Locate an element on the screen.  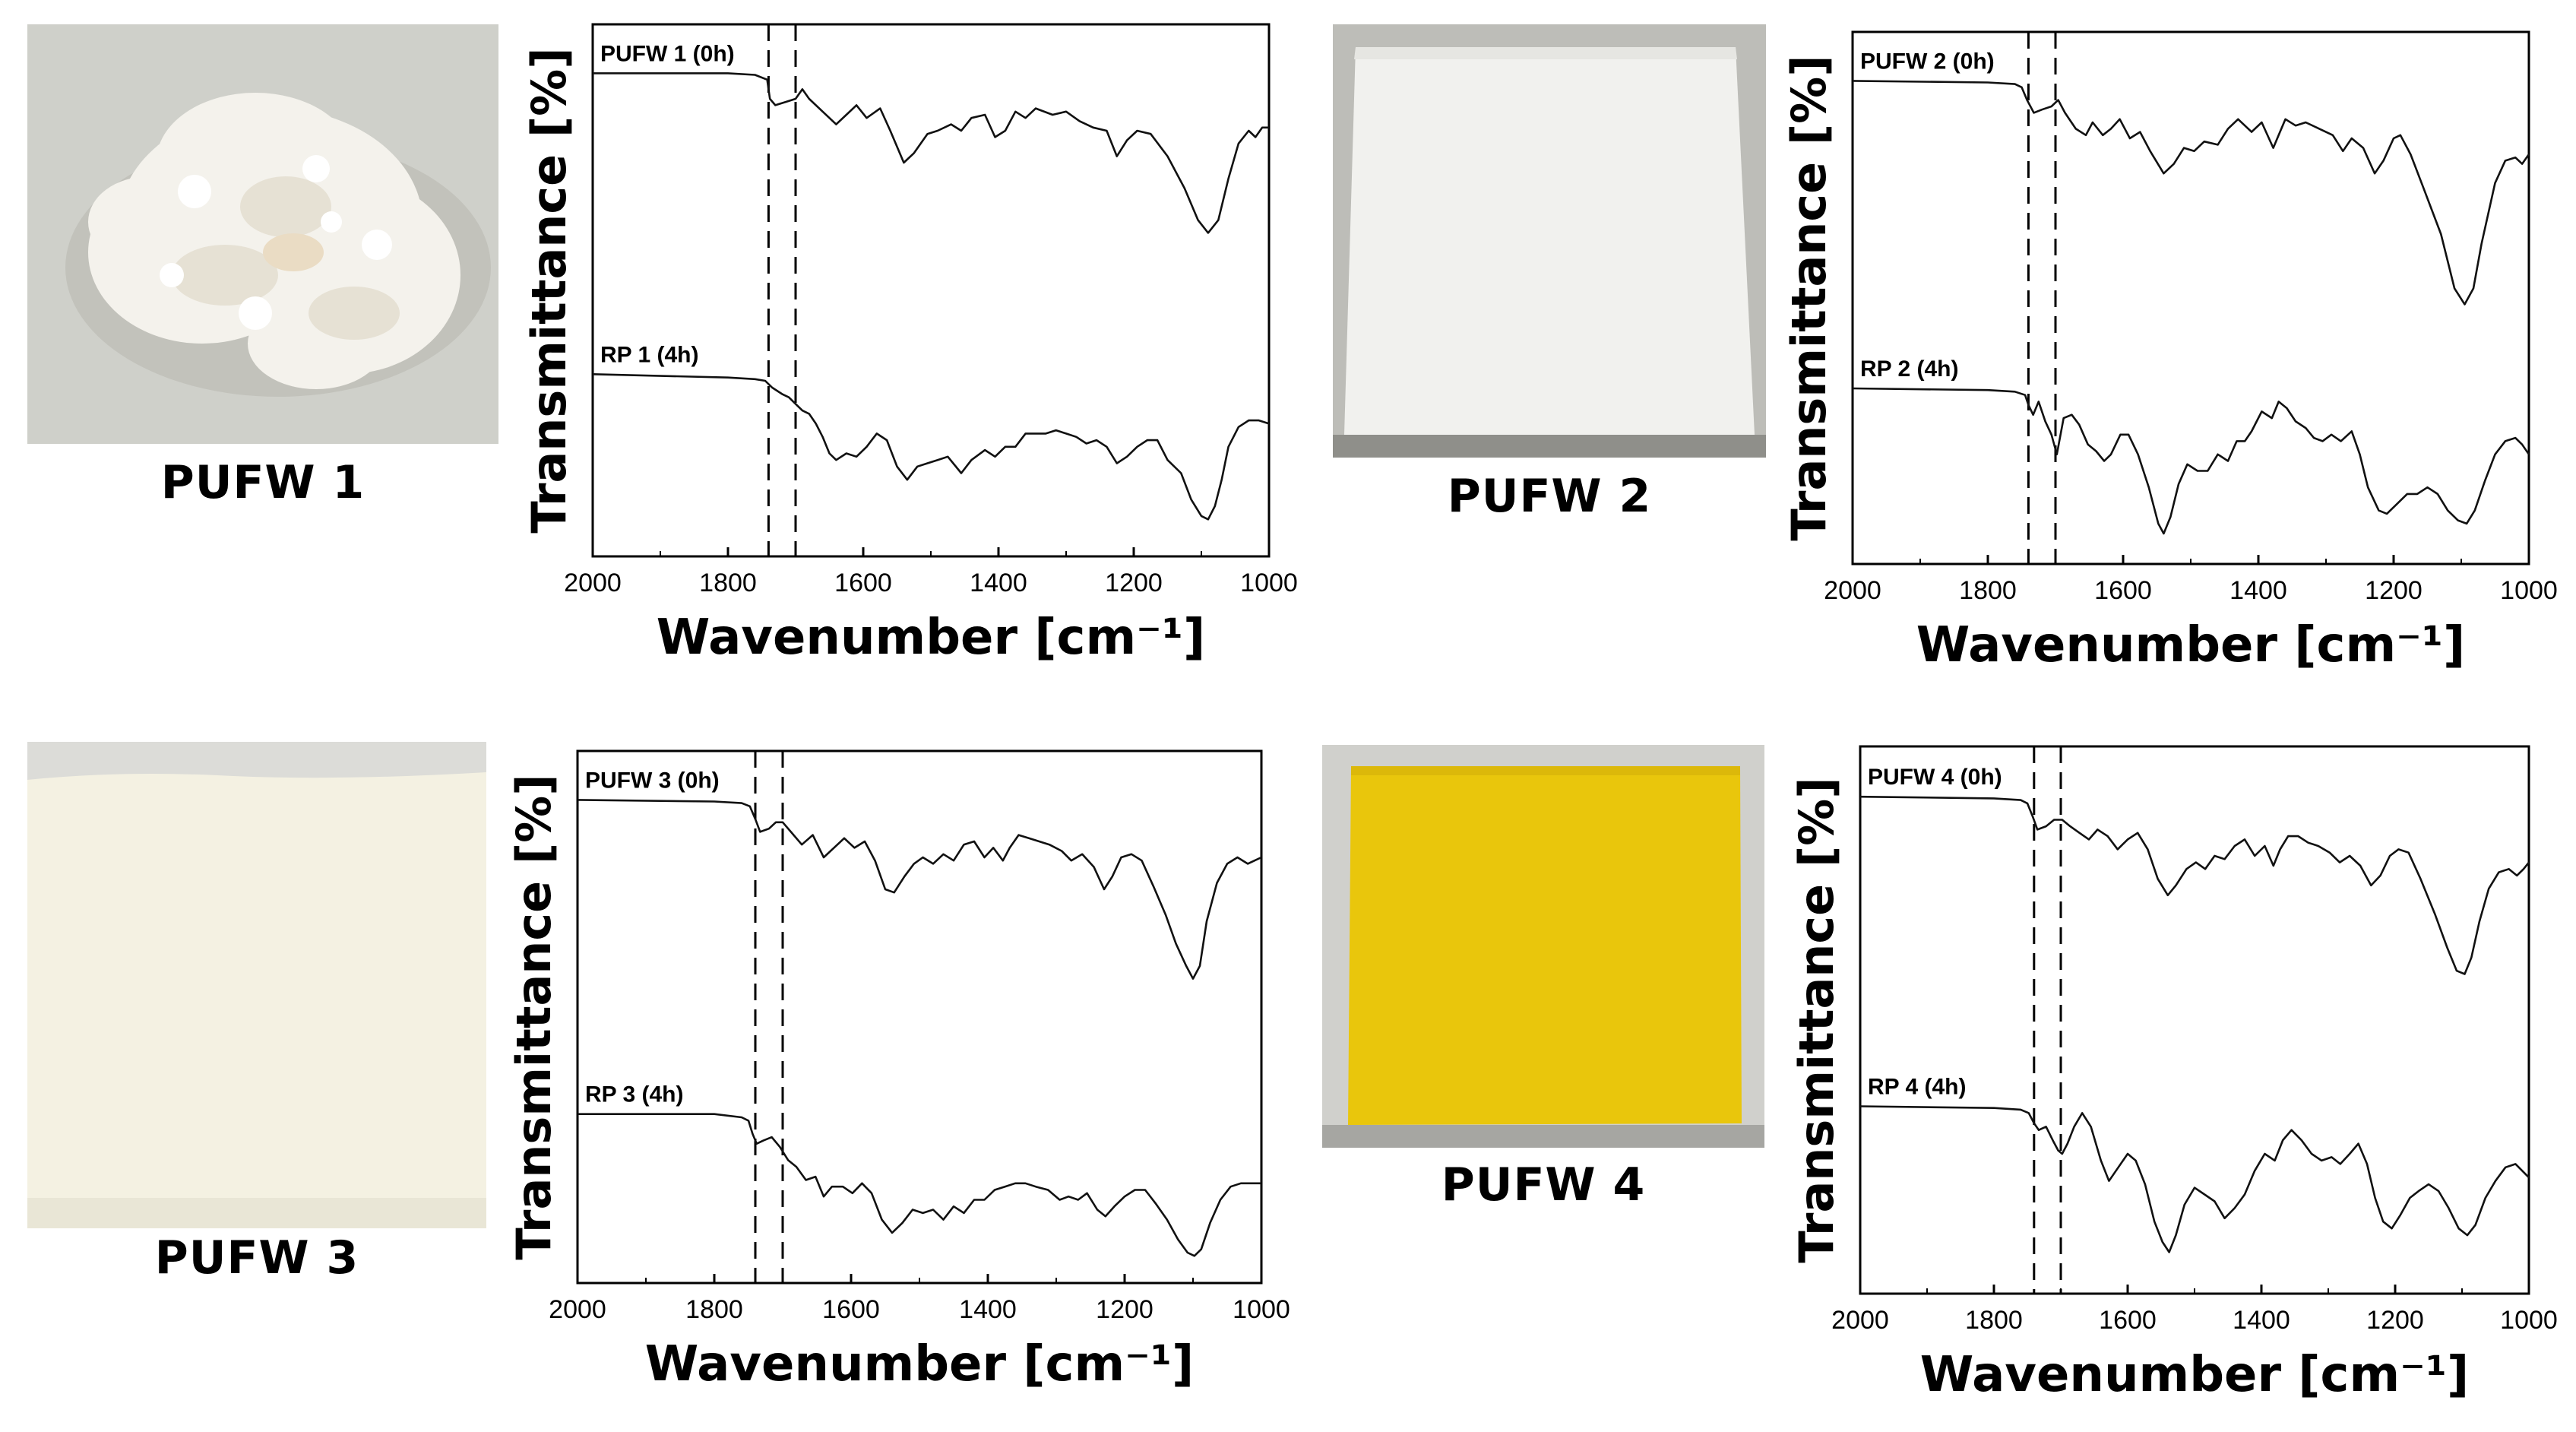
series-label: PUFW 1 (0h) is located at coordinates (667, 53).